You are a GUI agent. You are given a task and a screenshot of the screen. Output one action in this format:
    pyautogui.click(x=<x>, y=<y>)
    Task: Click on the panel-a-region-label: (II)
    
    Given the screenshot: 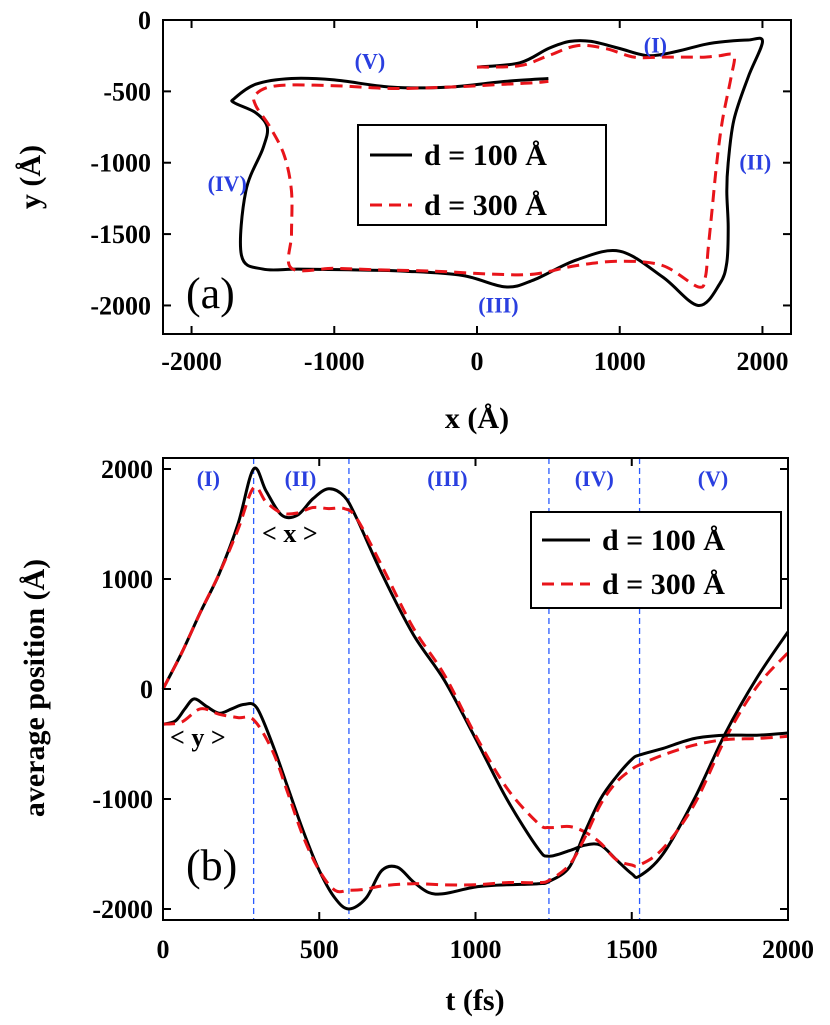 What is the action you would take?
    pyautogui.click(x=755, y=162)
    